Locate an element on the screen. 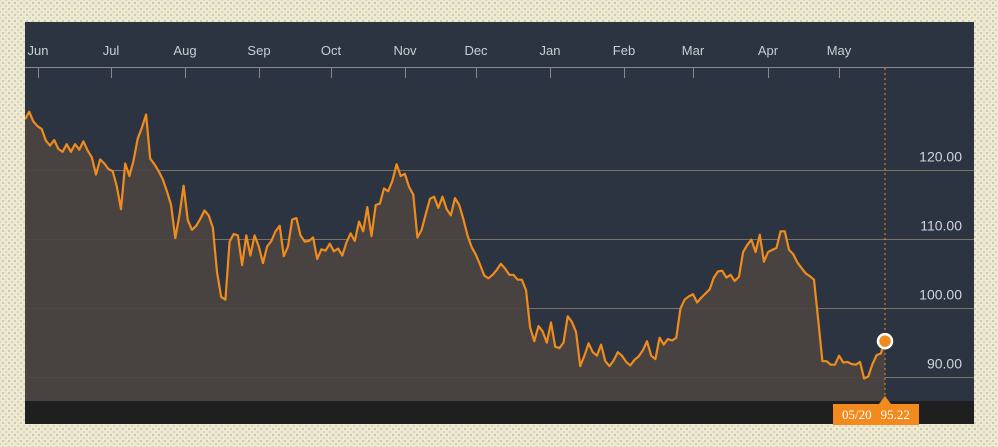 This screenshot has width=998, height=447. y-tick-label: 90.00 is located at coordinates (944, 364).